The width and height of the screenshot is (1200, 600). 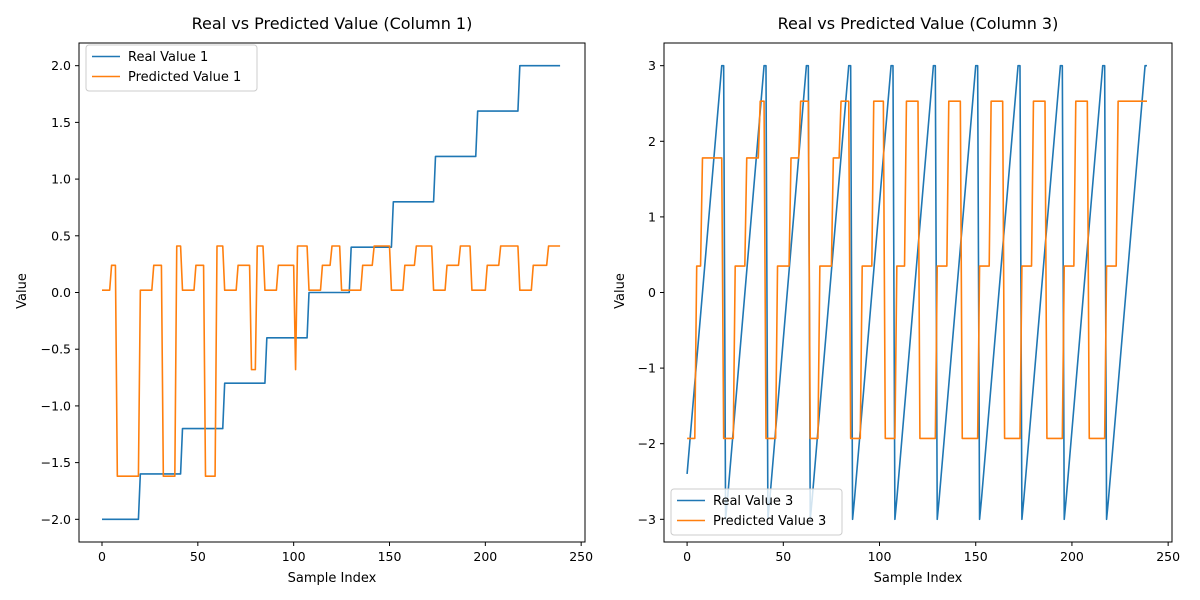 What do you see at coordinates (652, 216) in the screenshot?
I see `y-tick-label: 1` at bounding box center [652, 216].